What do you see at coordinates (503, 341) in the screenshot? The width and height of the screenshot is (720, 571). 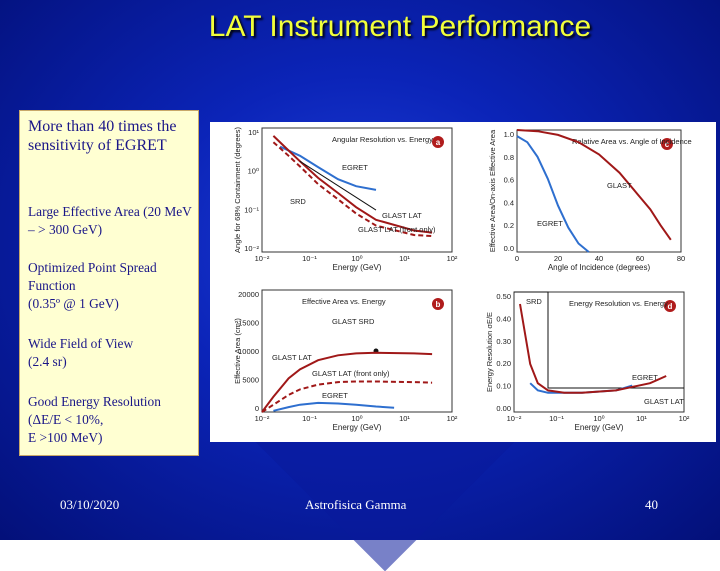 I see `y-tick-label-d: 0.30` at bounding box center [503, 341].